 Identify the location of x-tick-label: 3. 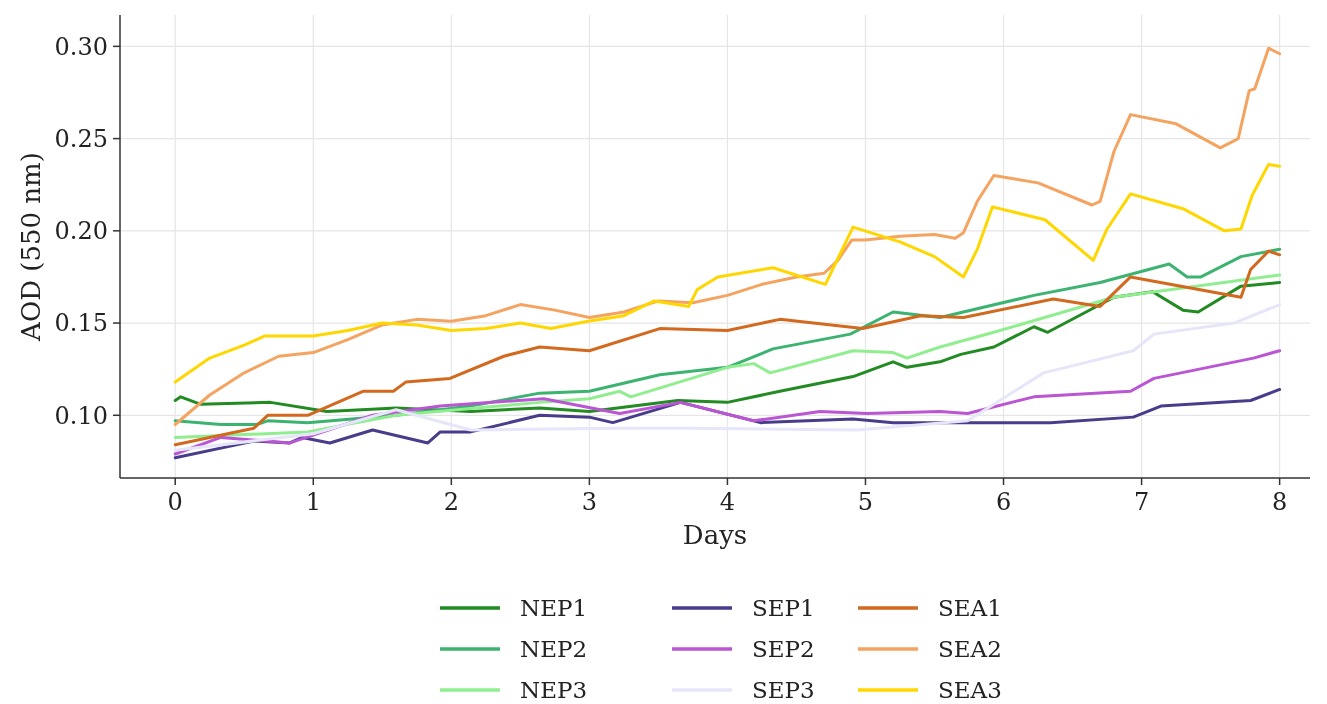
(589, 502).